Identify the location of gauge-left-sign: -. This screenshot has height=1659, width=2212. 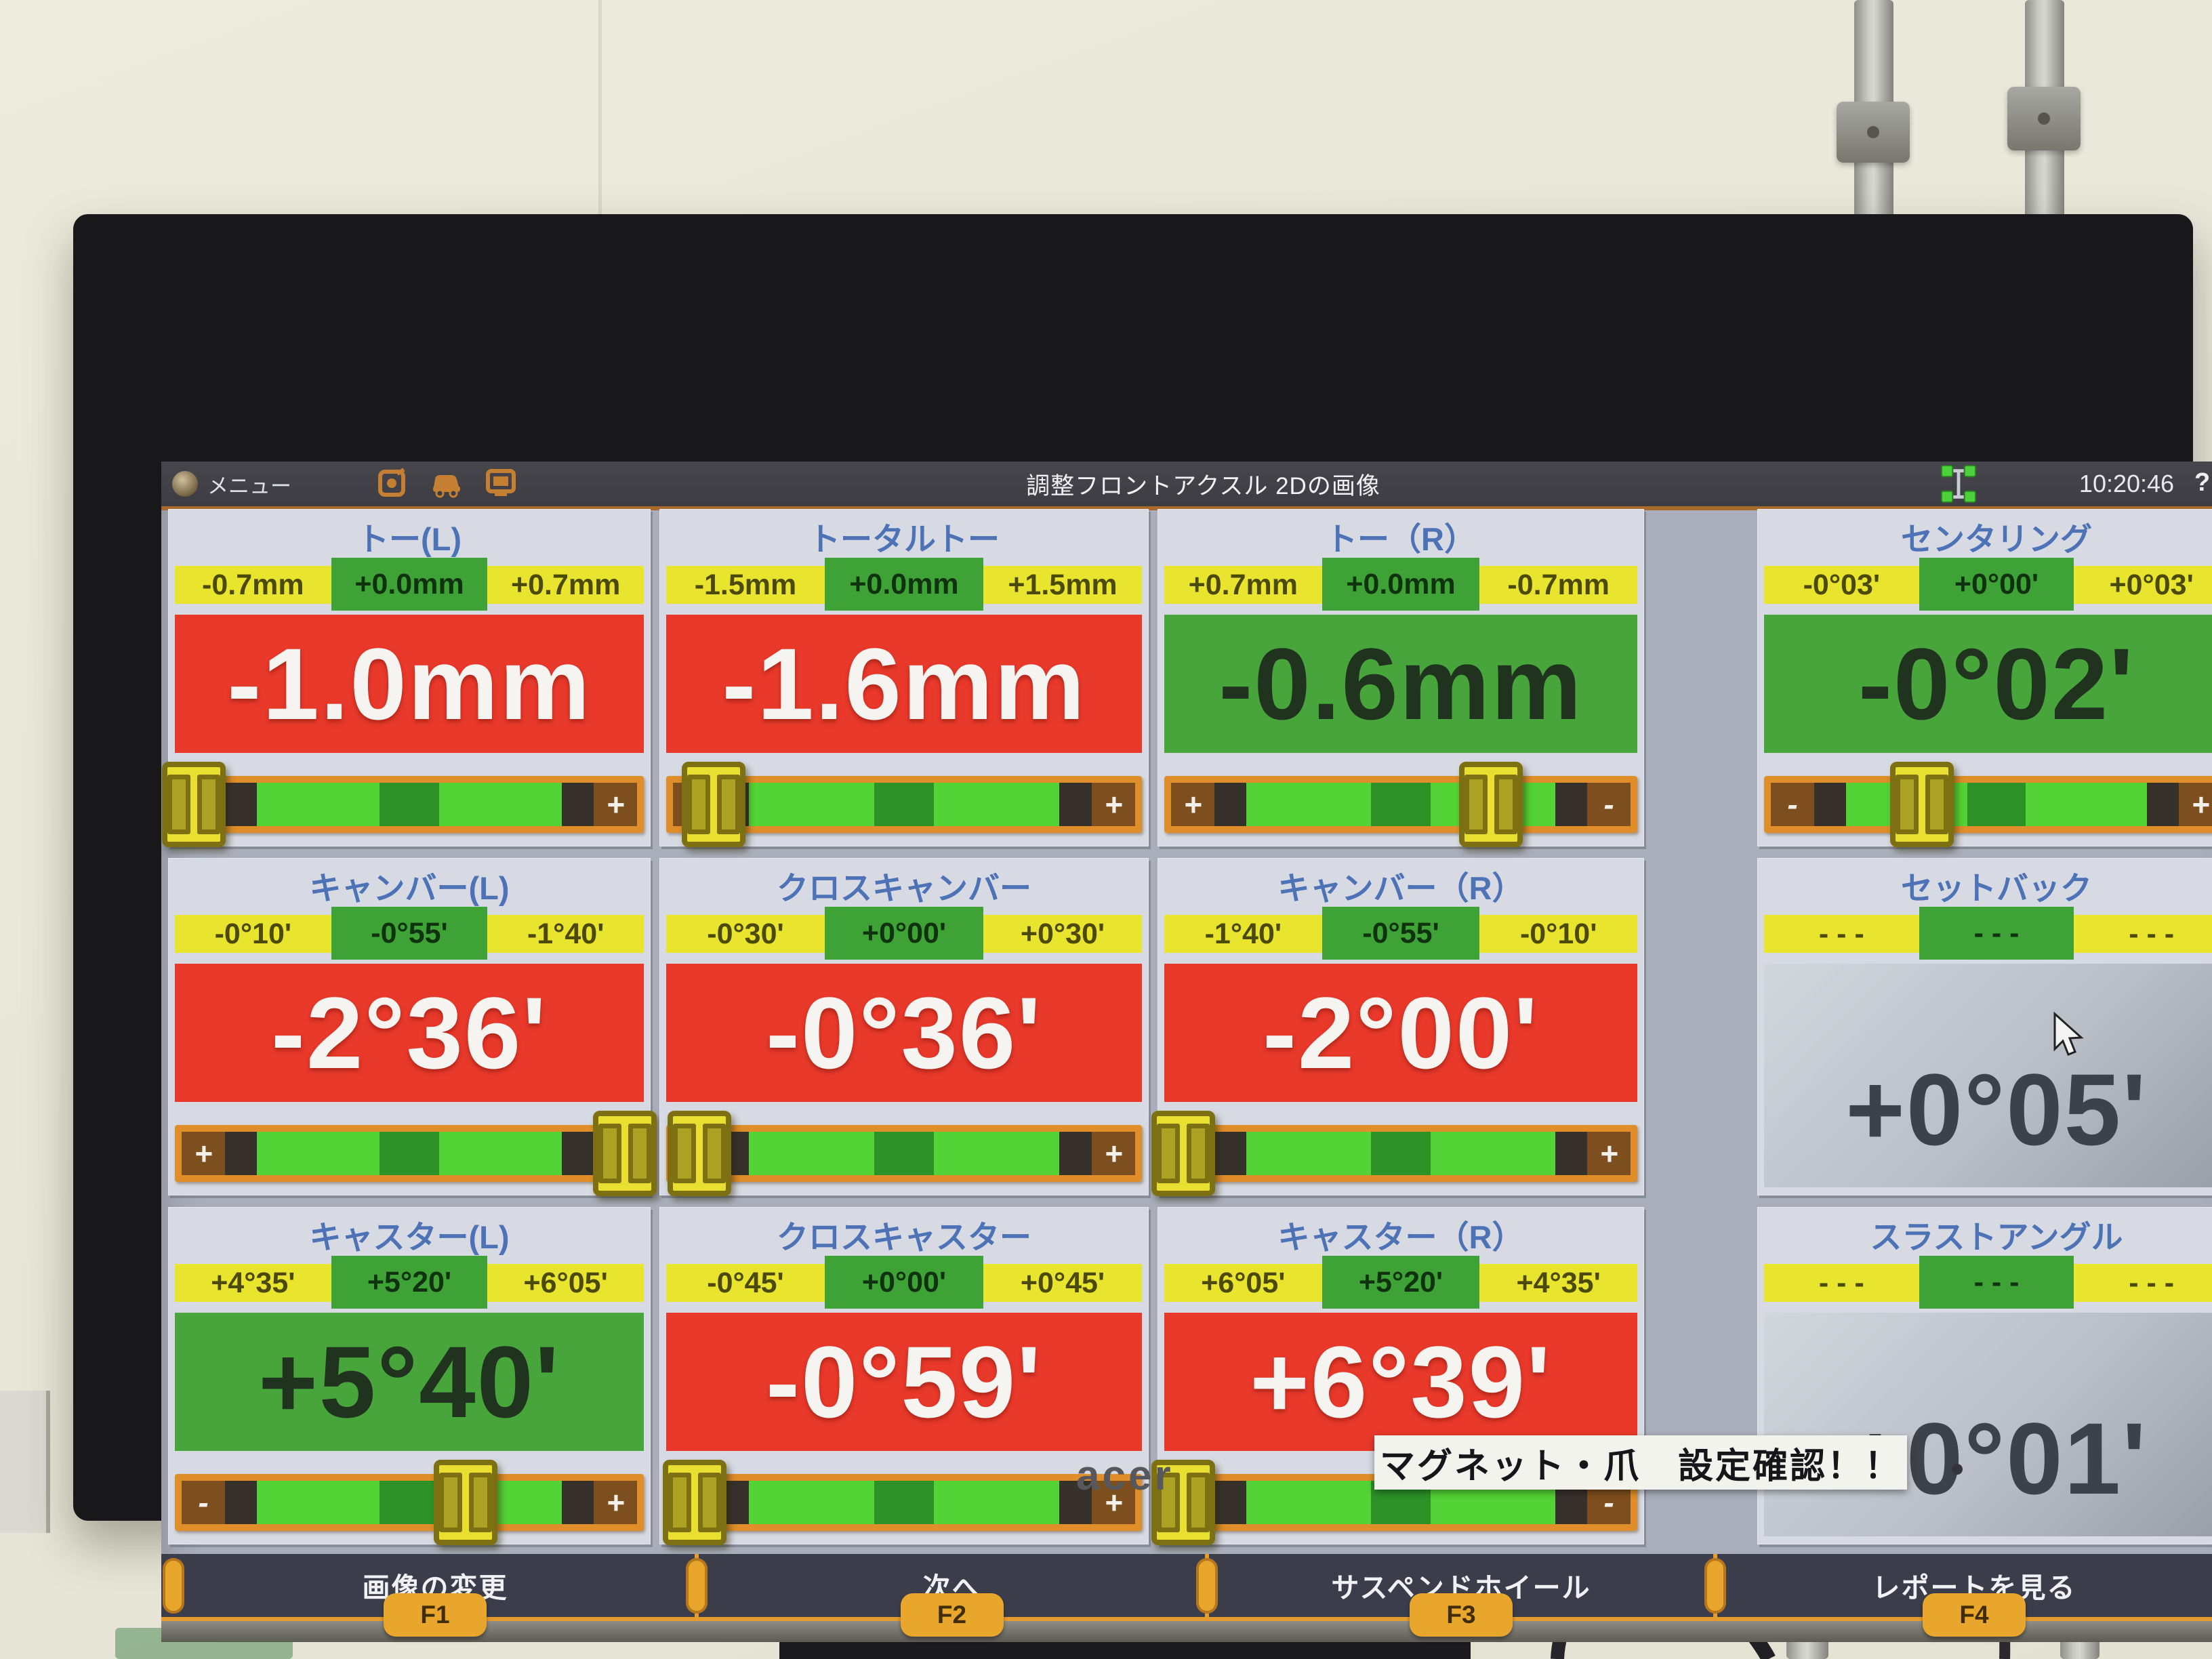
(1792, 805).